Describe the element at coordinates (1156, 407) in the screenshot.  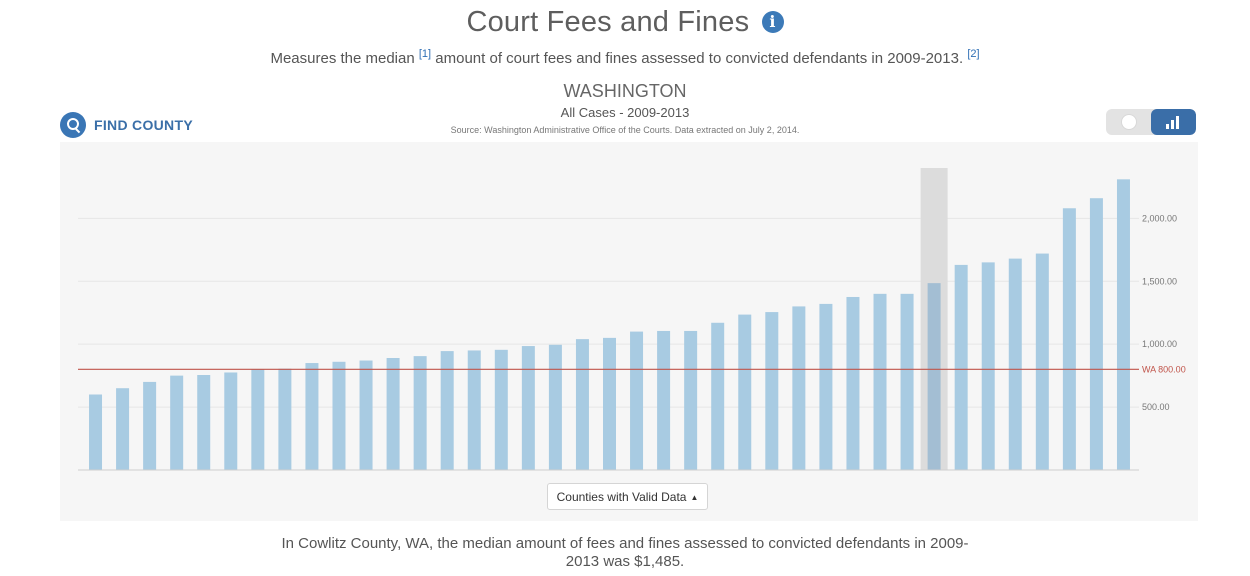
I see `y-tick-label: 500.00` at that location.